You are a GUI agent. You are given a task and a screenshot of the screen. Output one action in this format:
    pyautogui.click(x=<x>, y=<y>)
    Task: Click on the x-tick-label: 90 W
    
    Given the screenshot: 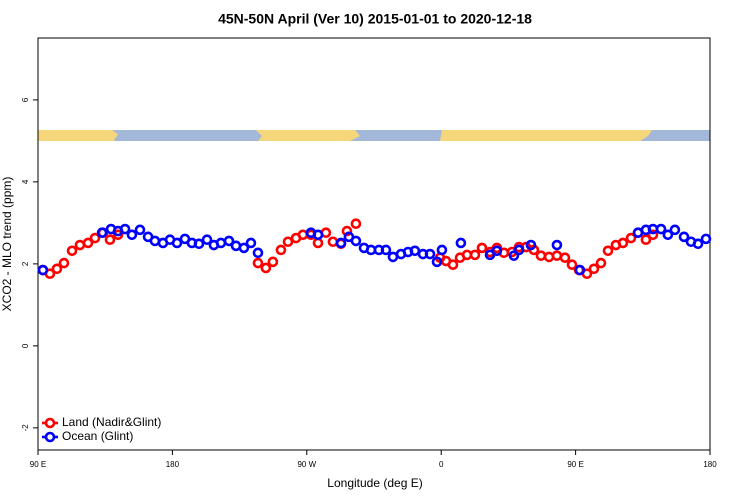 What is the action you would take?
    pyautogui.click(x=306, y=464)
    